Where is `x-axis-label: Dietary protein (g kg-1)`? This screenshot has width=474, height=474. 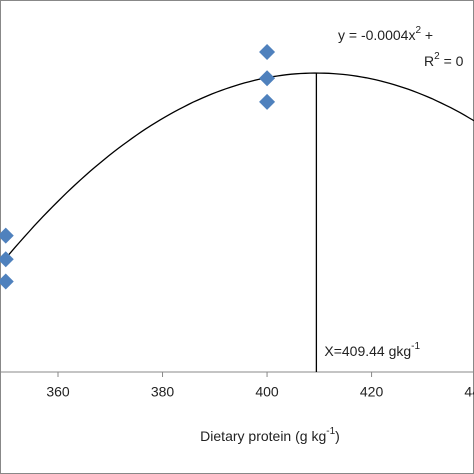
x-axis-label: Dietary protein (g kg-1) is located at coordinates (270, 435).